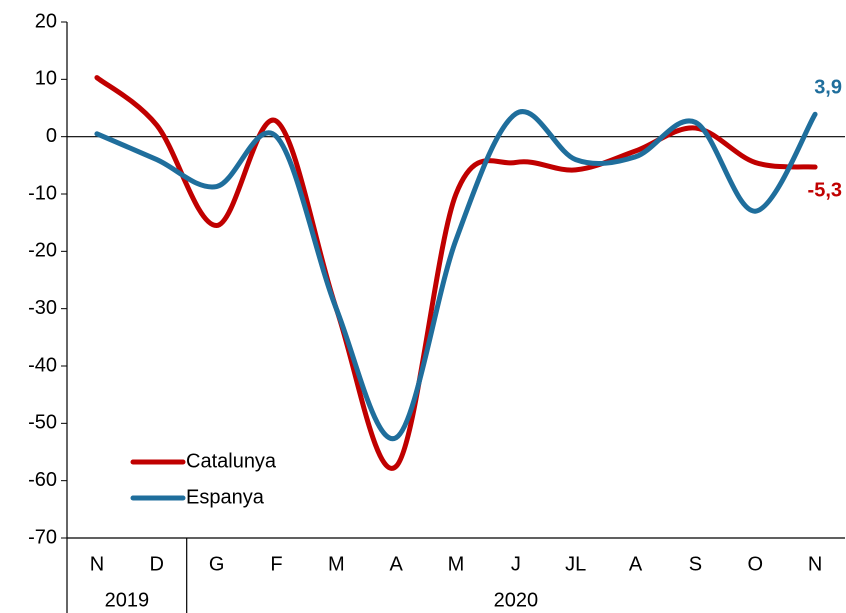  I want to click on x-group-label: 2019, so click(127, 600).